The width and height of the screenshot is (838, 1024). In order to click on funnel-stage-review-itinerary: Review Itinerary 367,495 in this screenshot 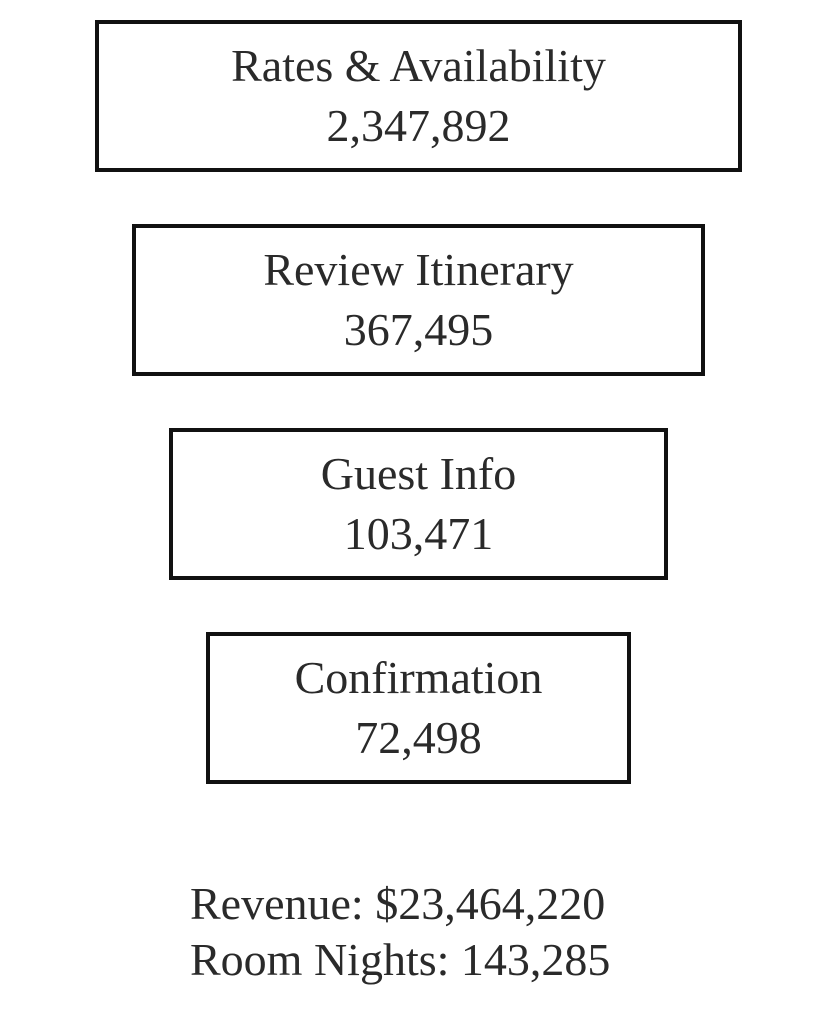, I will do `click(418, 300)`.